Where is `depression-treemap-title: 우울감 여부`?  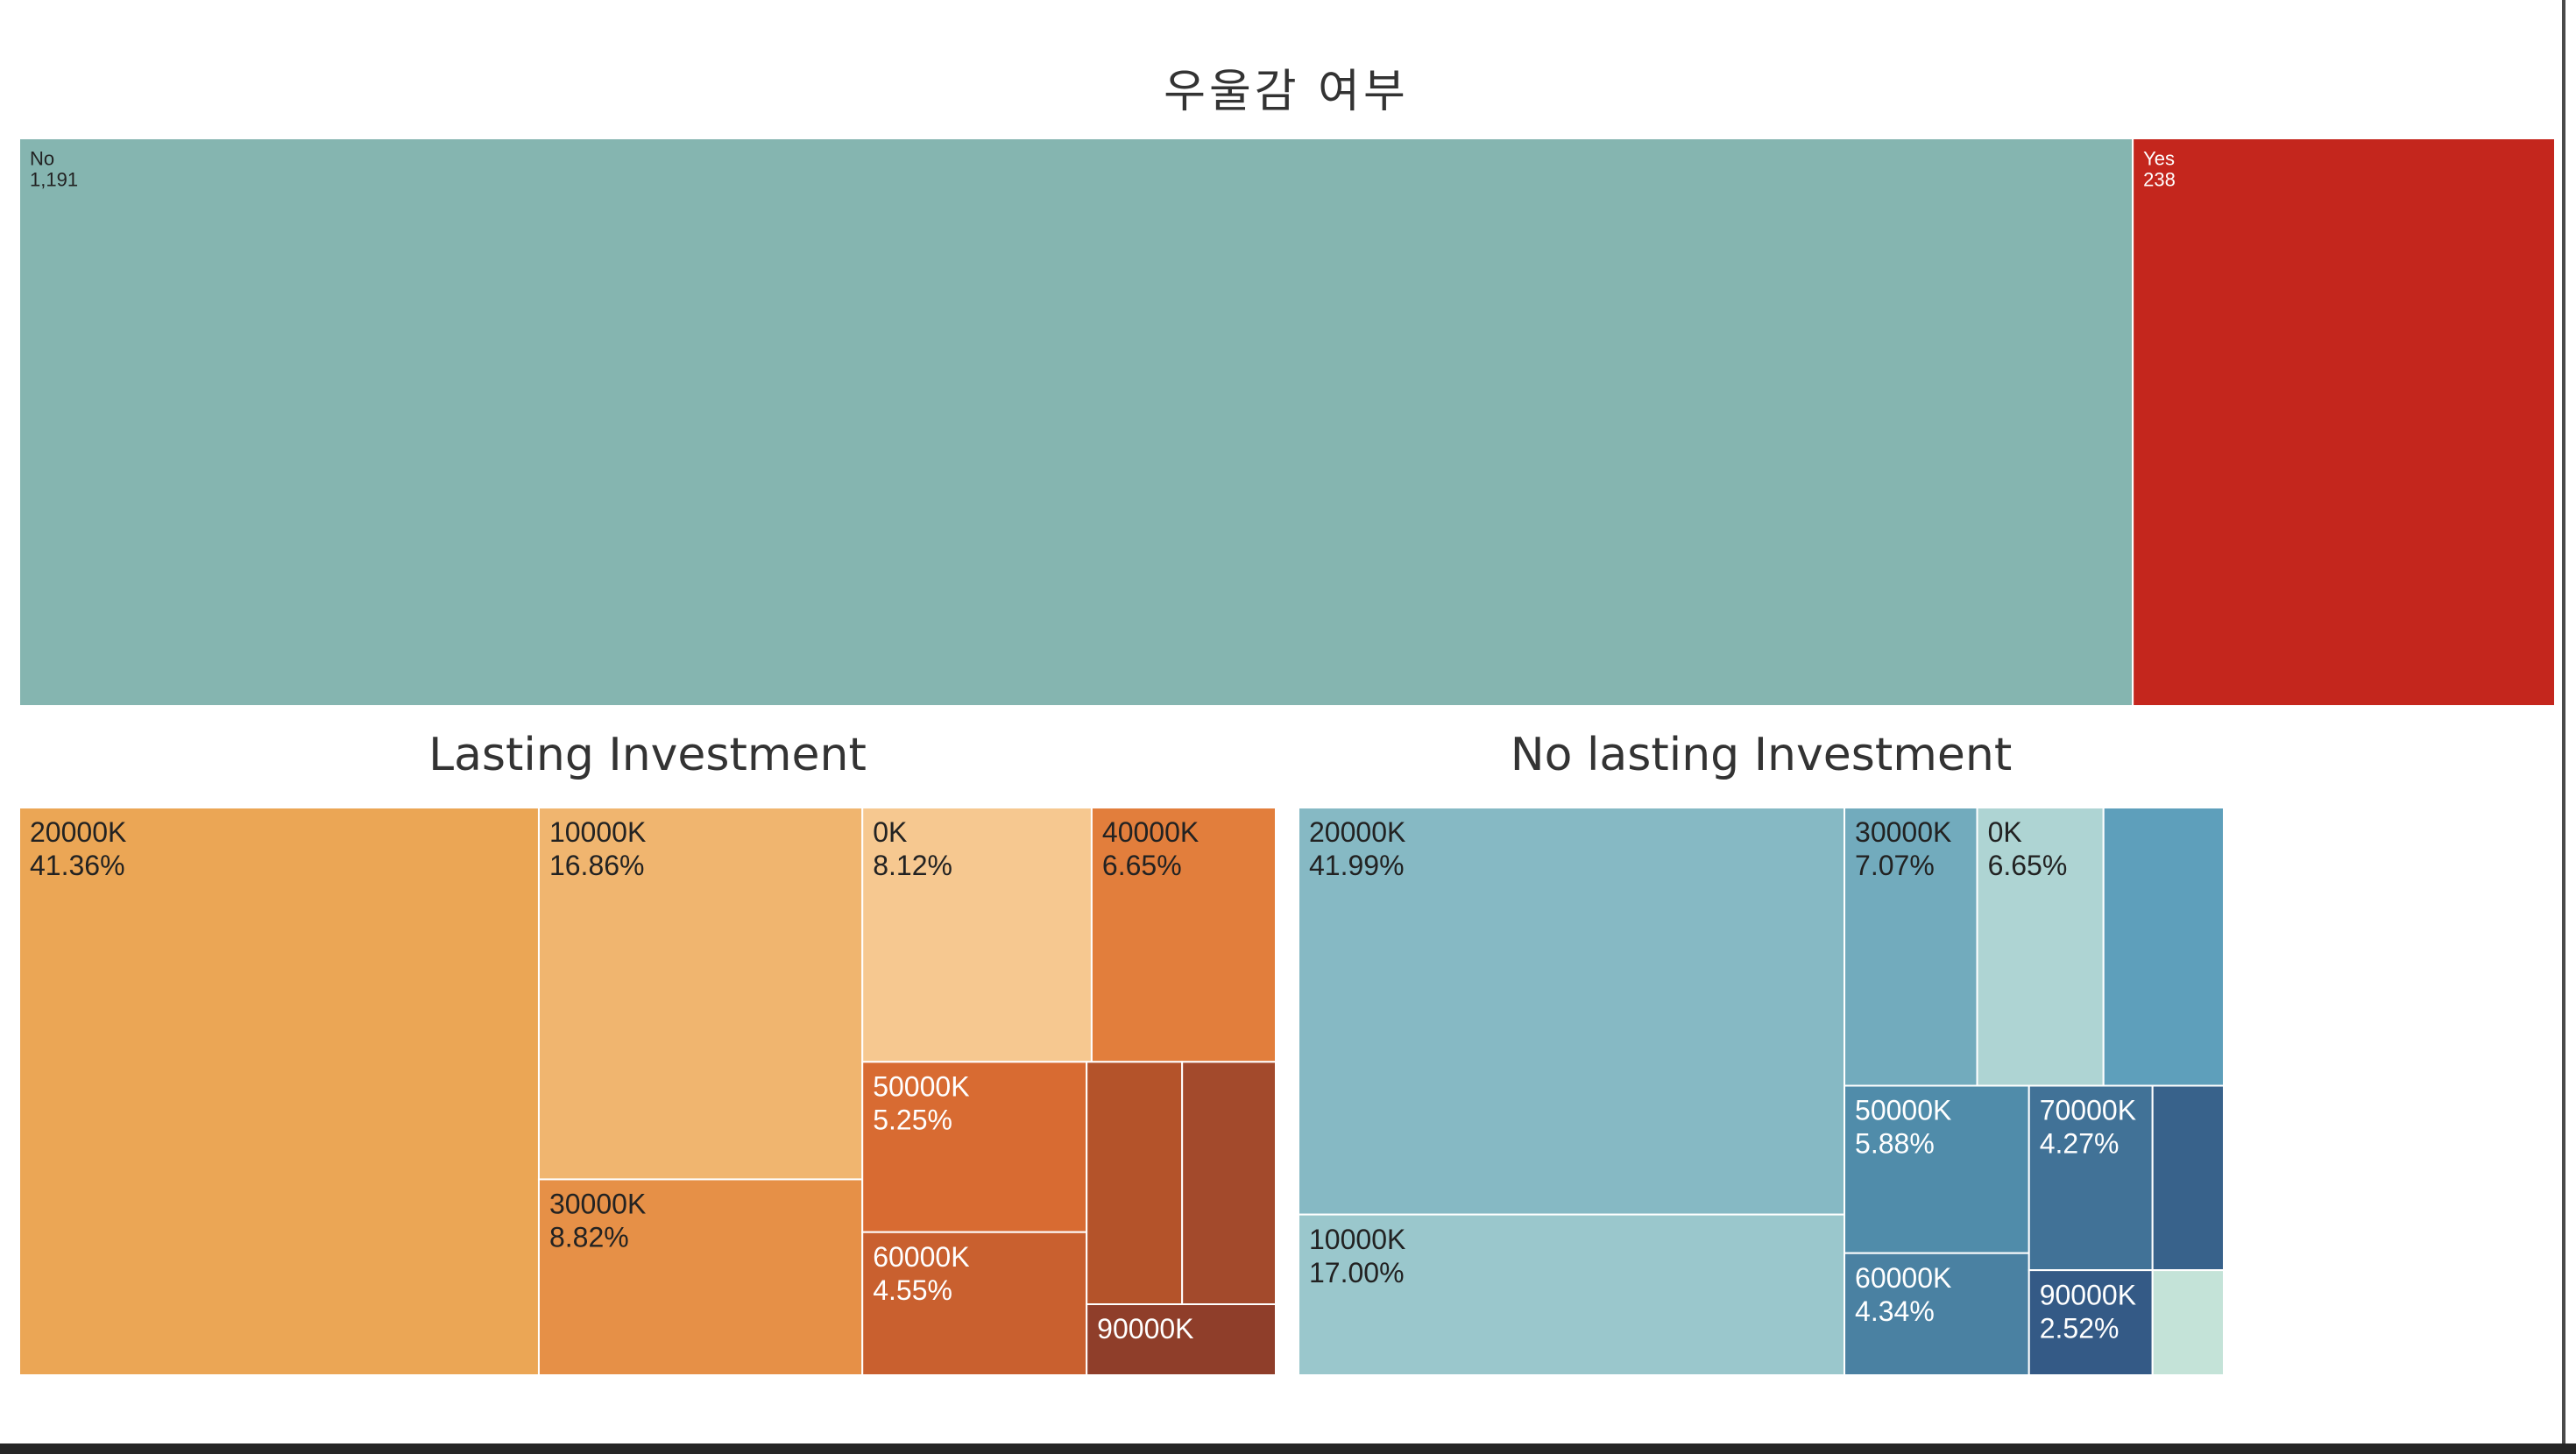 depression-treemap-title: 우울감 여부 is located at coordinates (1286, 92).